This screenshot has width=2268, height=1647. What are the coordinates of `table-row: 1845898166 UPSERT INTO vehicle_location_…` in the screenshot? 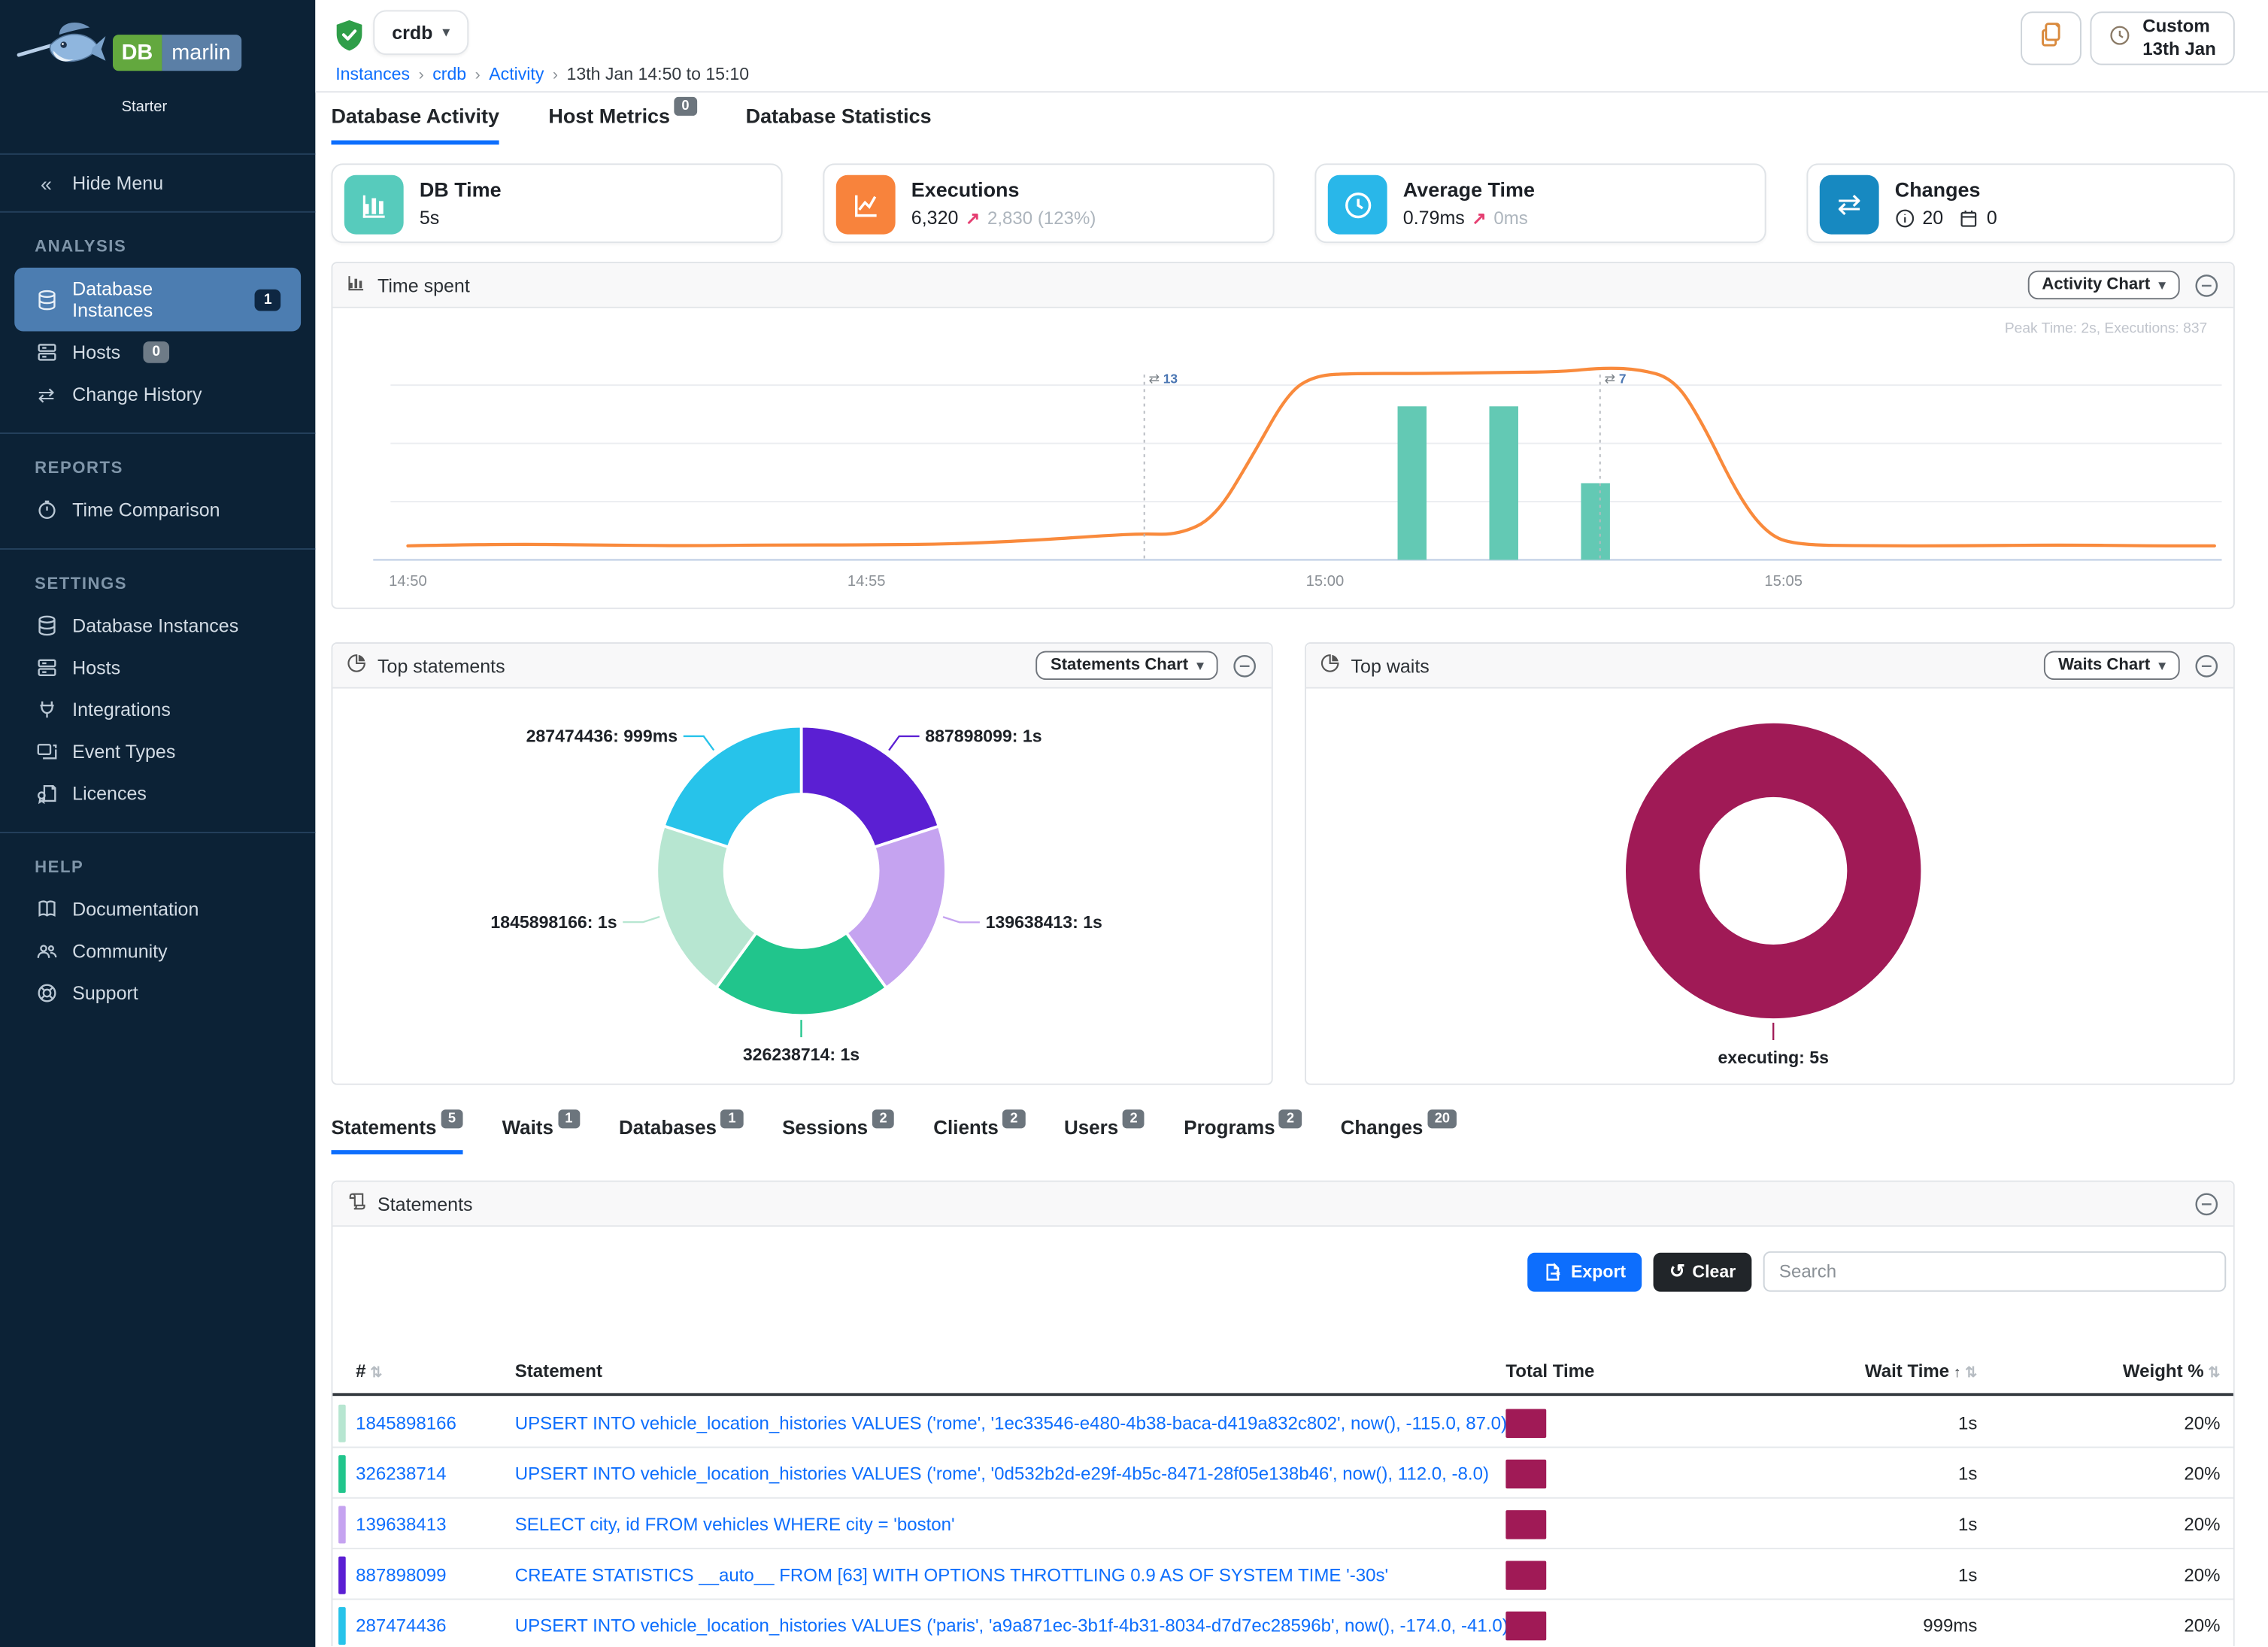 It's located at (1282, 1423).